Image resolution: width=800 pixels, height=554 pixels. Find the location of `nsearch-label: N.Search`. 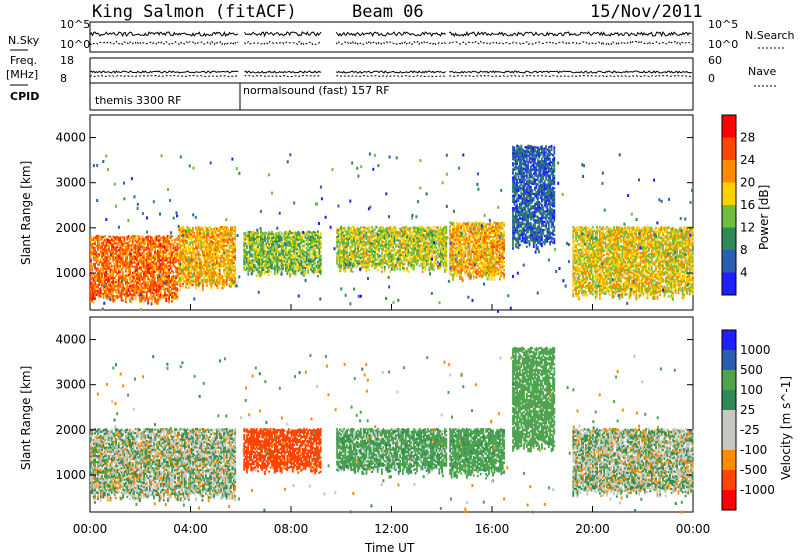

nsearch-label: N.Search is located at coordinates (770, 35).